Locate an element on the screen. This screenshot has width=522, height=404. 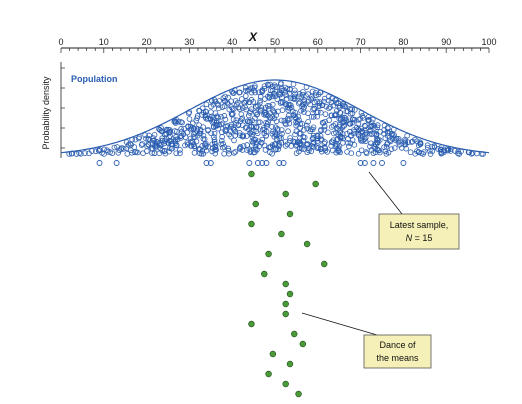
x-tick-label: 40 is located at coordinates (232, 42).